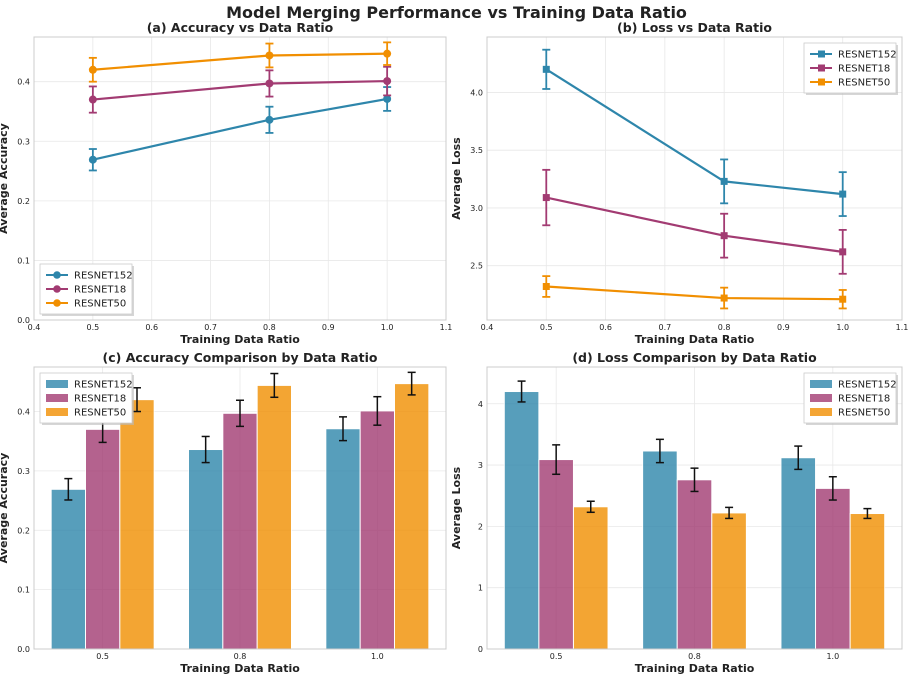  Describe the element at coordinates (476, 150) in the screenshot. I see `y-tick-label: 3.5` at that location.